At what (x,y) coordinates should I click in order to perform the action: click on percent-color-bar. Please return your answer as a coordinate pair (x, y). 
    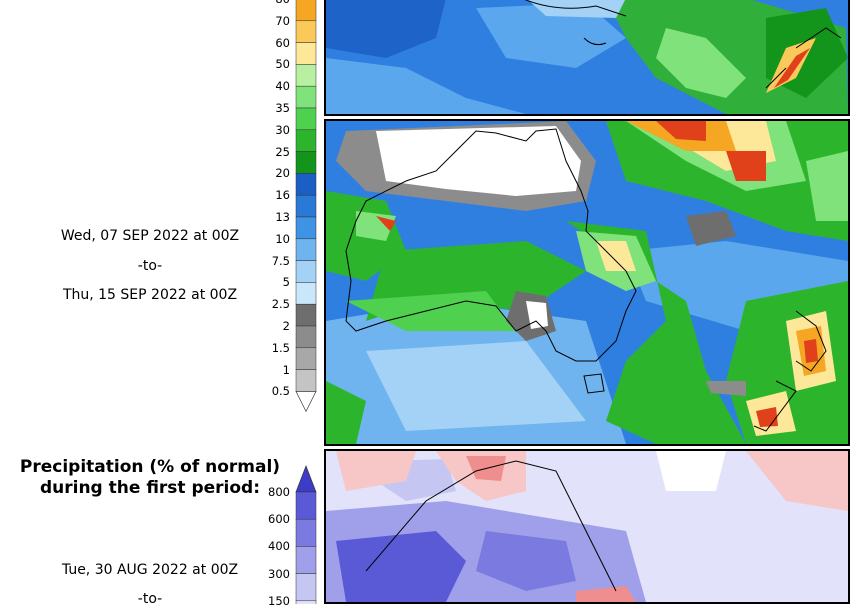
    Looking at the image, I should click on (306, 536).